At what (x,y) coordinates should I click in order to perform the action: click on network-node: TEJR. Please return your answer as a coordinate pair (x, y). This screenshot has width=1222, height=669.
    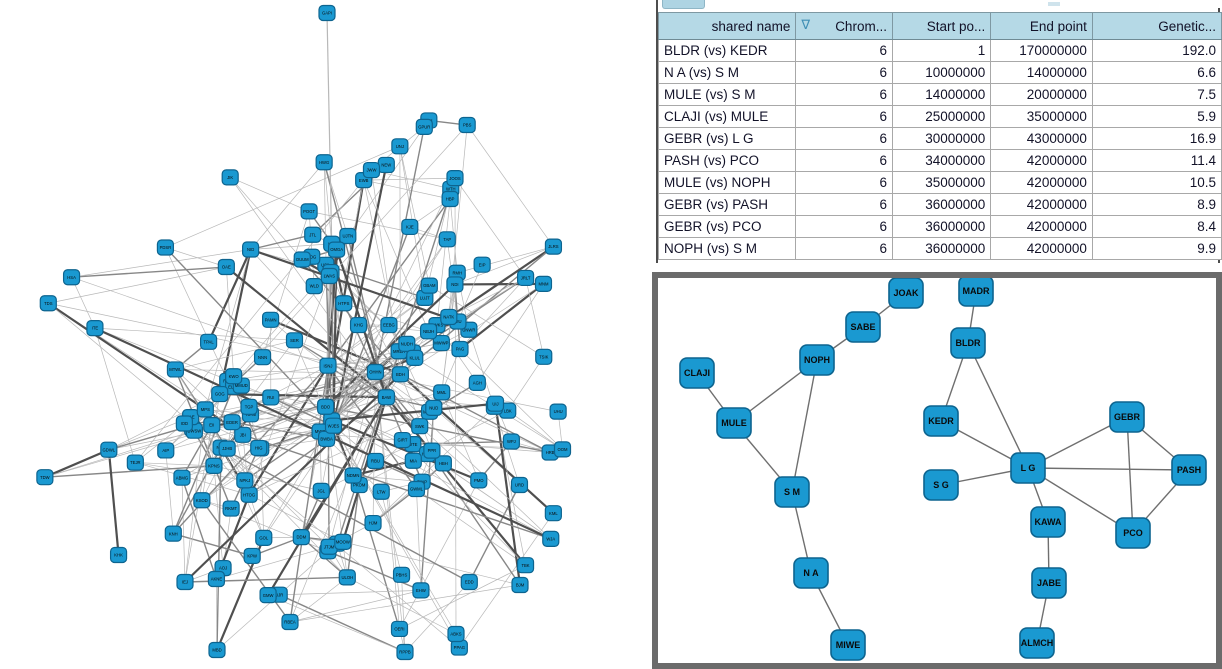
    Looking at the image, I should click on (135, 462).